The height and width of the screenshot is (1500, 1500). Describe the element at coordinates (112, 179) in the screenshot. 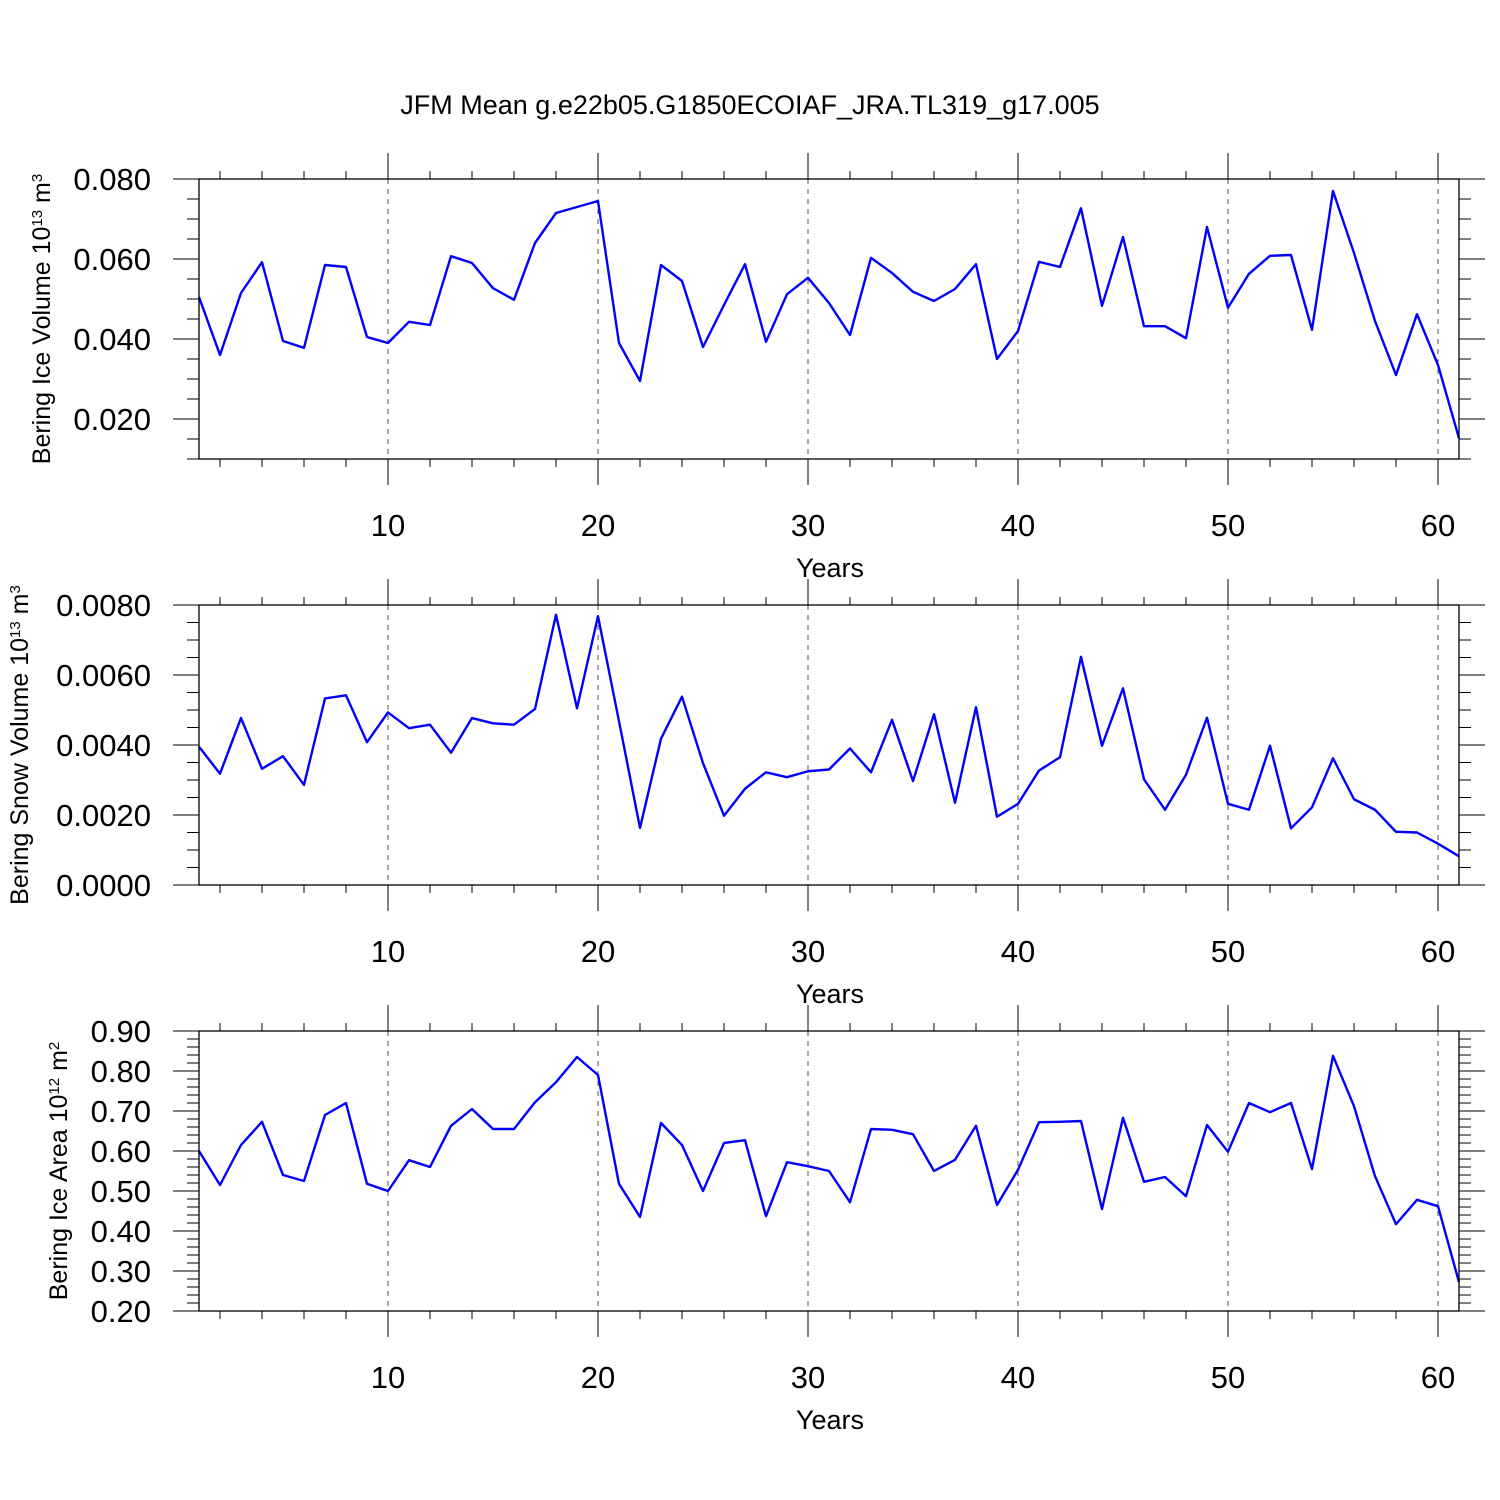

I see `y-tick-label: 0.080` at that location.